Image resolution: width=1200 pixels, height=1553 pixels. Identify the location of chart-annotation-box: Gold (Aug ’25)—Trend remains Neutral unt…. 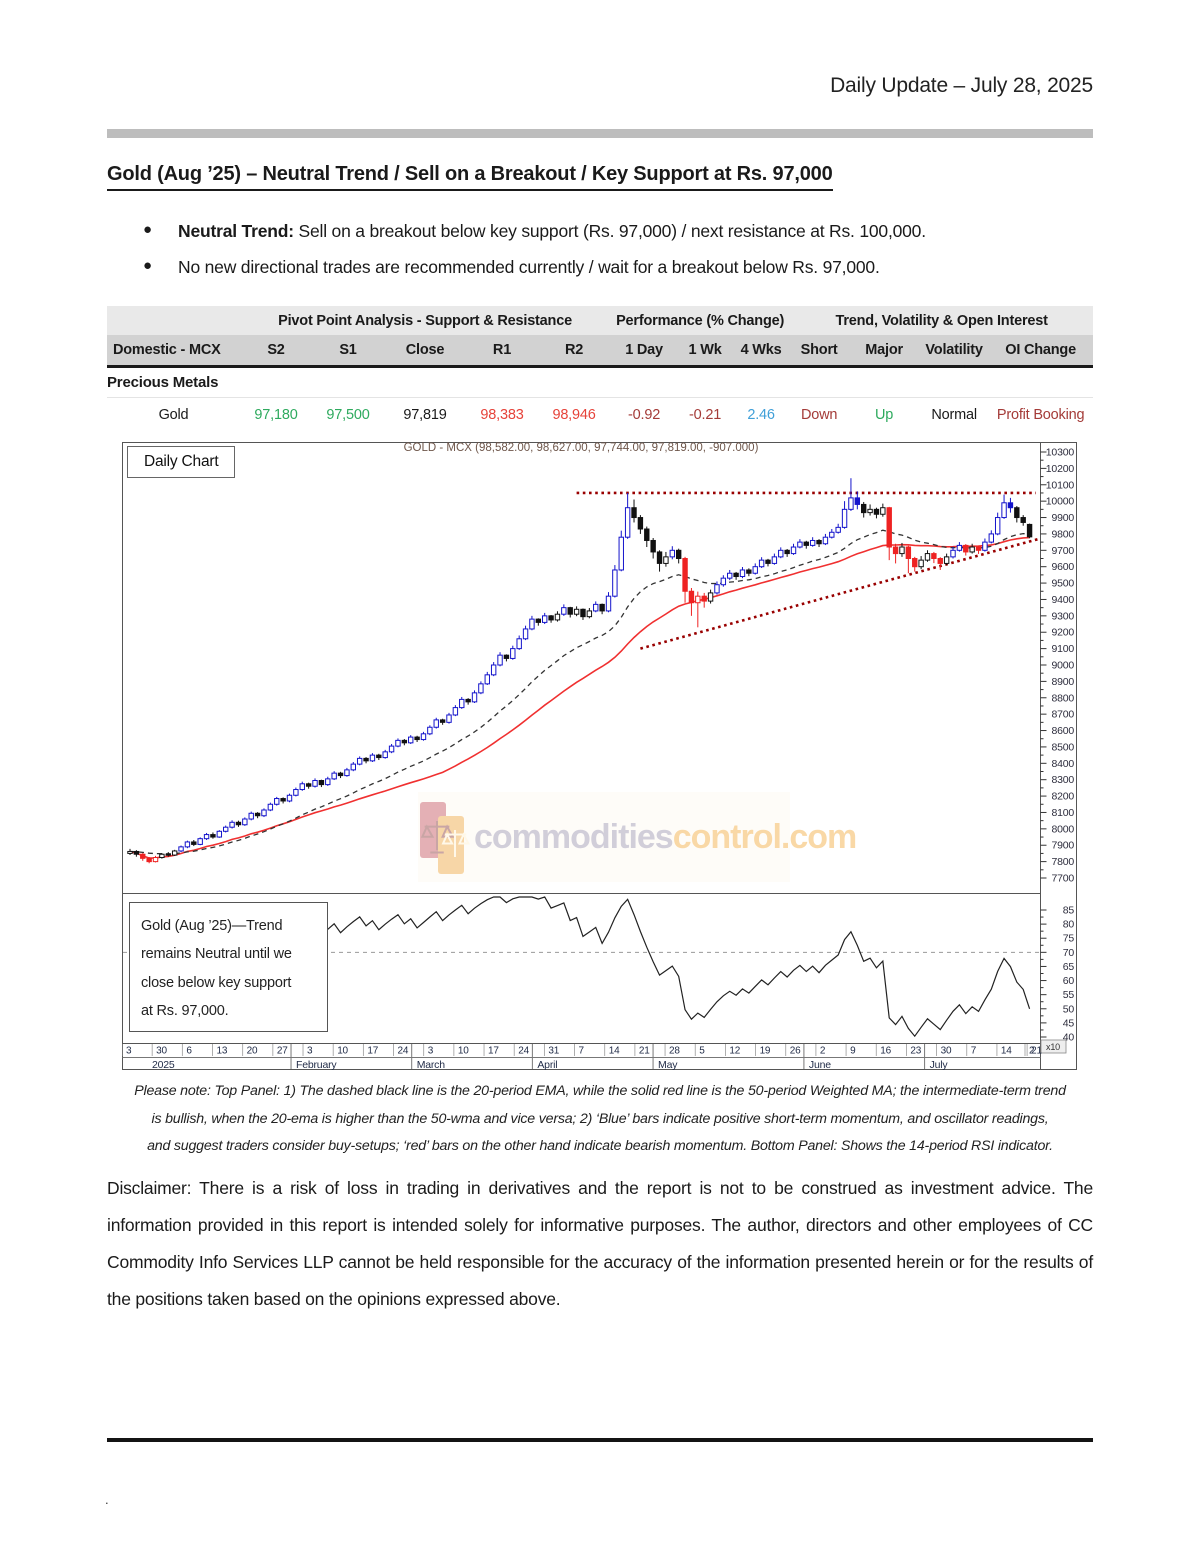
(228, 967).